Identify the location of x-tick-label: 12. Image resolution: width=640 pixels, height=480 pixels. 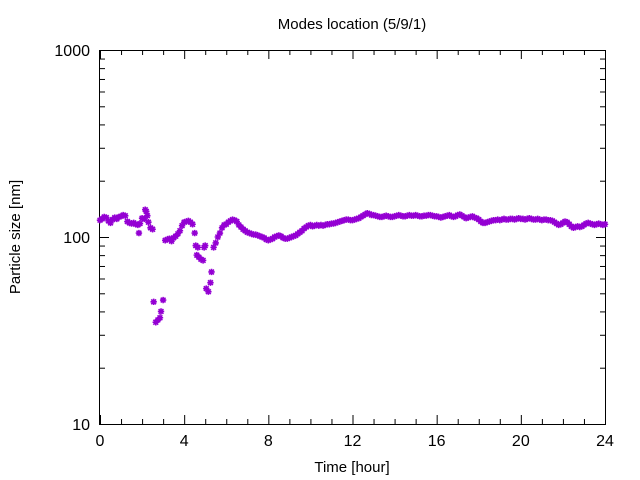
(353, 441).